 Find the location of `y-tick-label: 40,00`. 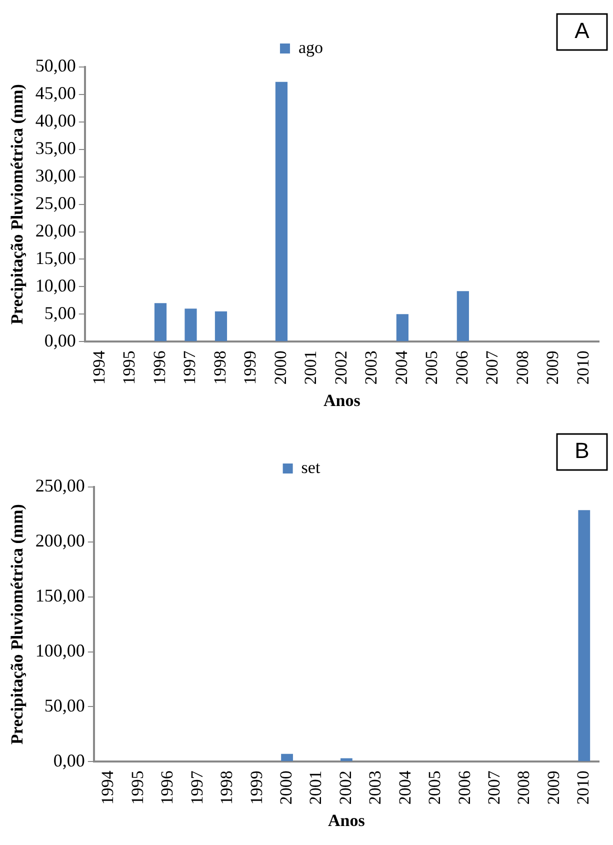

y-tick-label: 40,00 is located at coordinates (55, 120).